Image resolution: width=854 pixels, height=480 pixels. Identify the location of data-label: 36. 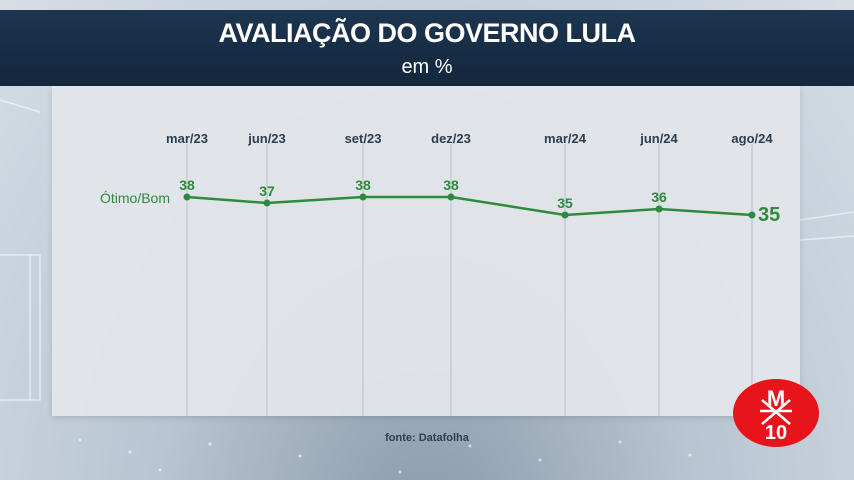
(659, 197).